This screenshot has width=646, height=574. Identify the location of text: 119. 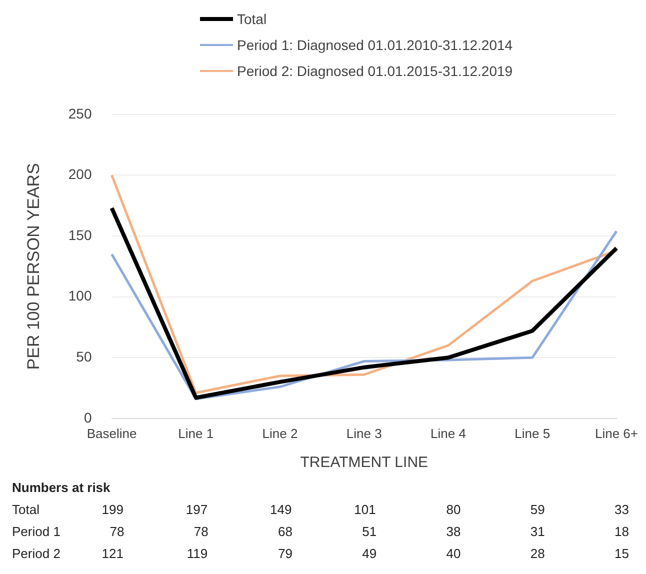
(197, 553).